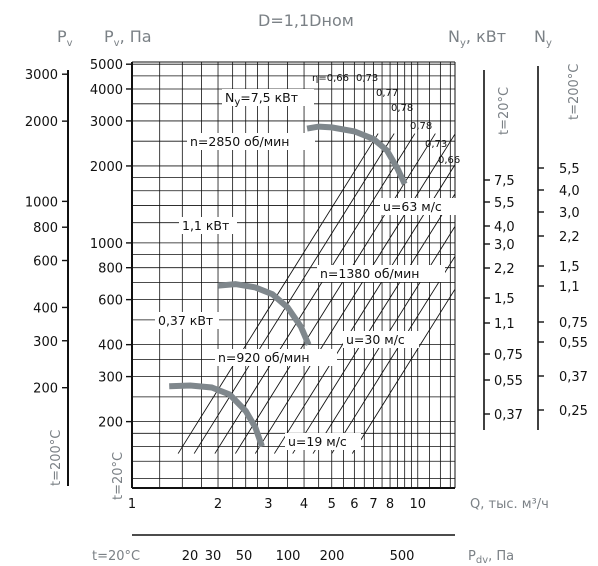 The height and width of the screenshot is (566, 598). Describe the element at coordinates (354, 504) in the screenshot. I see `x-tick-label: 6` at that location.